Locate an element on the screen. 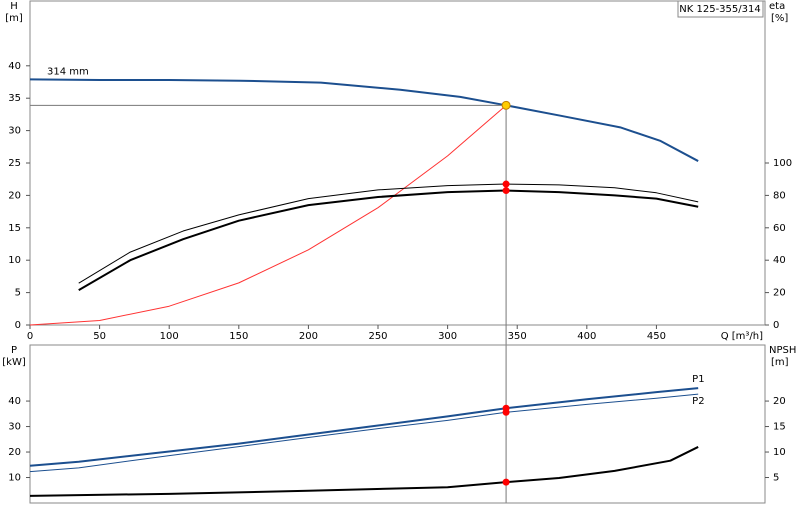 Image resolution: width=800 pixels, height=520 pixels. y2-axis-unit: [%] is located at coordinates (779, 18).